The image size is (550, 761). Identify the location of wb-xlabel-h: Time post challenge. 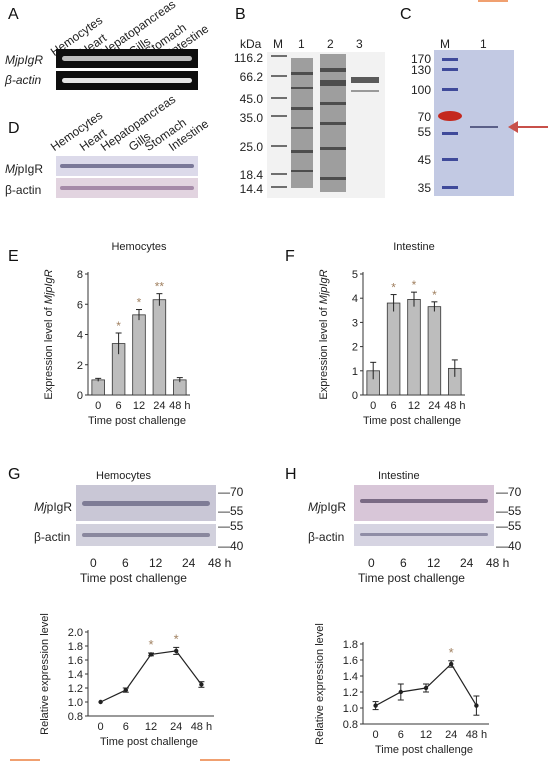
(411, 578).